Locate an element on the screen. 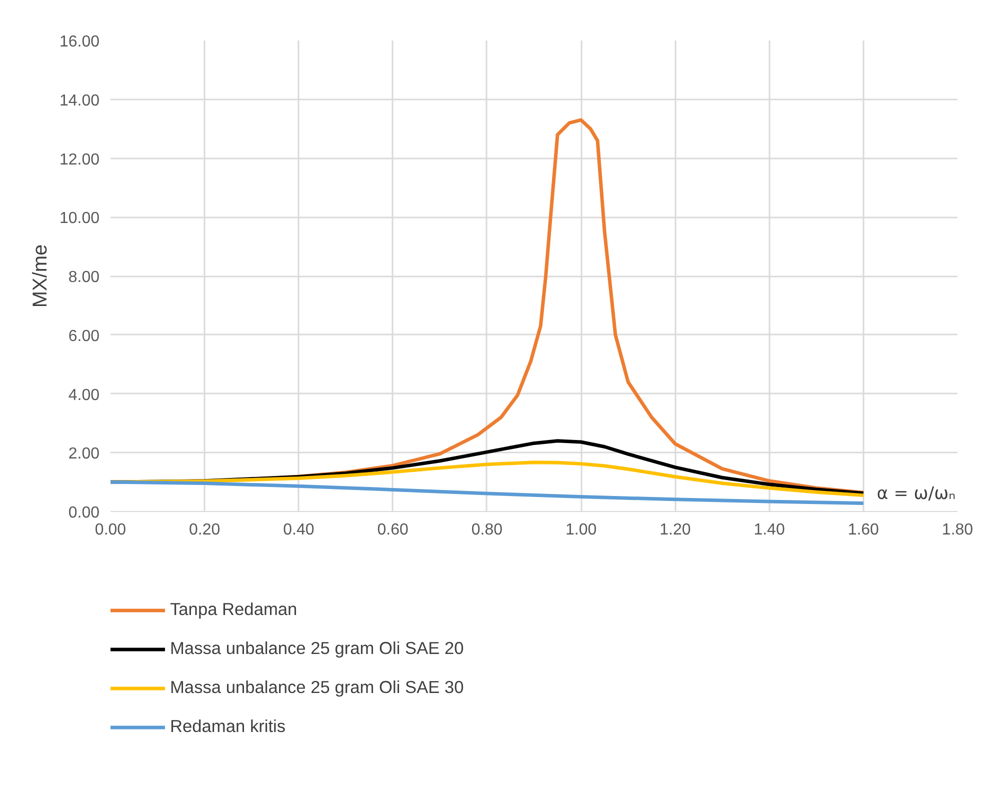  x-tick-label: 1.40 is located at coordinates (769, 530).